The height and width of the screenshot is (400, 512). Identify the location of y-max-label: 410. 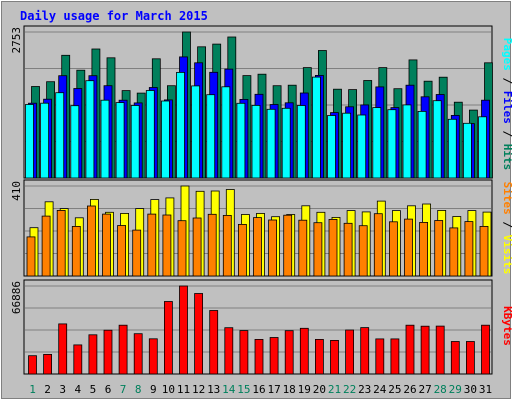
(16, 191).